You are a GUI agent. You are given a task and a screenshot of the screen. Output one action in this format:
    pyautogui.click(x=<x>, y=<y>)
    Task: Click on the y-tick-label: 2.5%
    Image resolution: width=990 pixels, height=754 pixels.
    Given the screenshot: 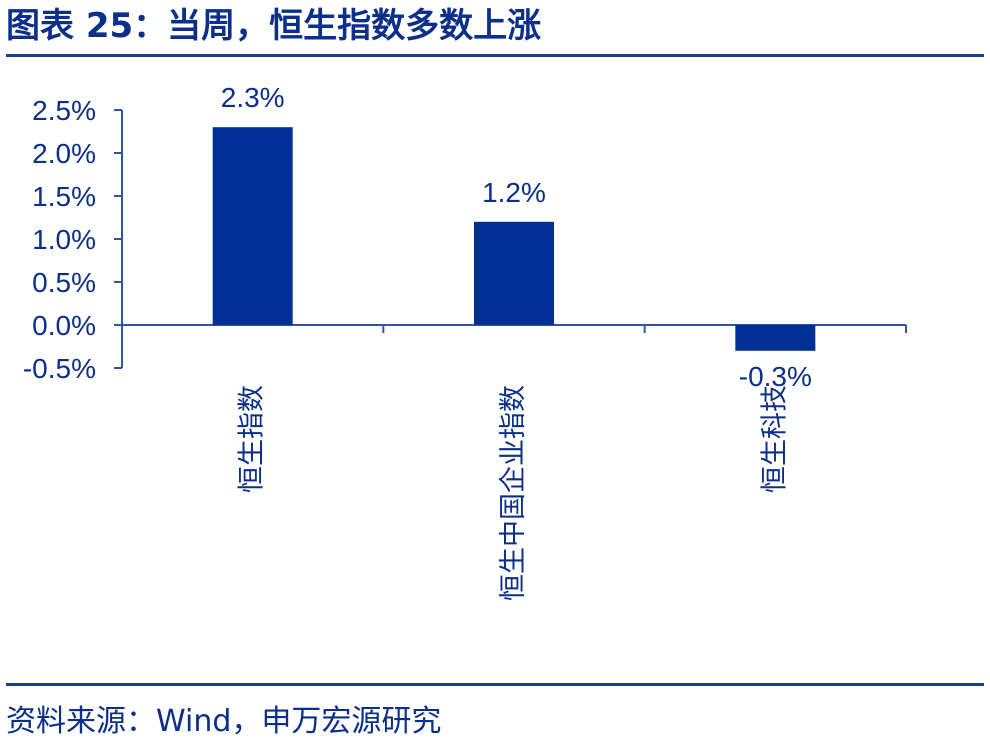 What is the action you would take?
    pyautogui.click(x=64, y=110)
    